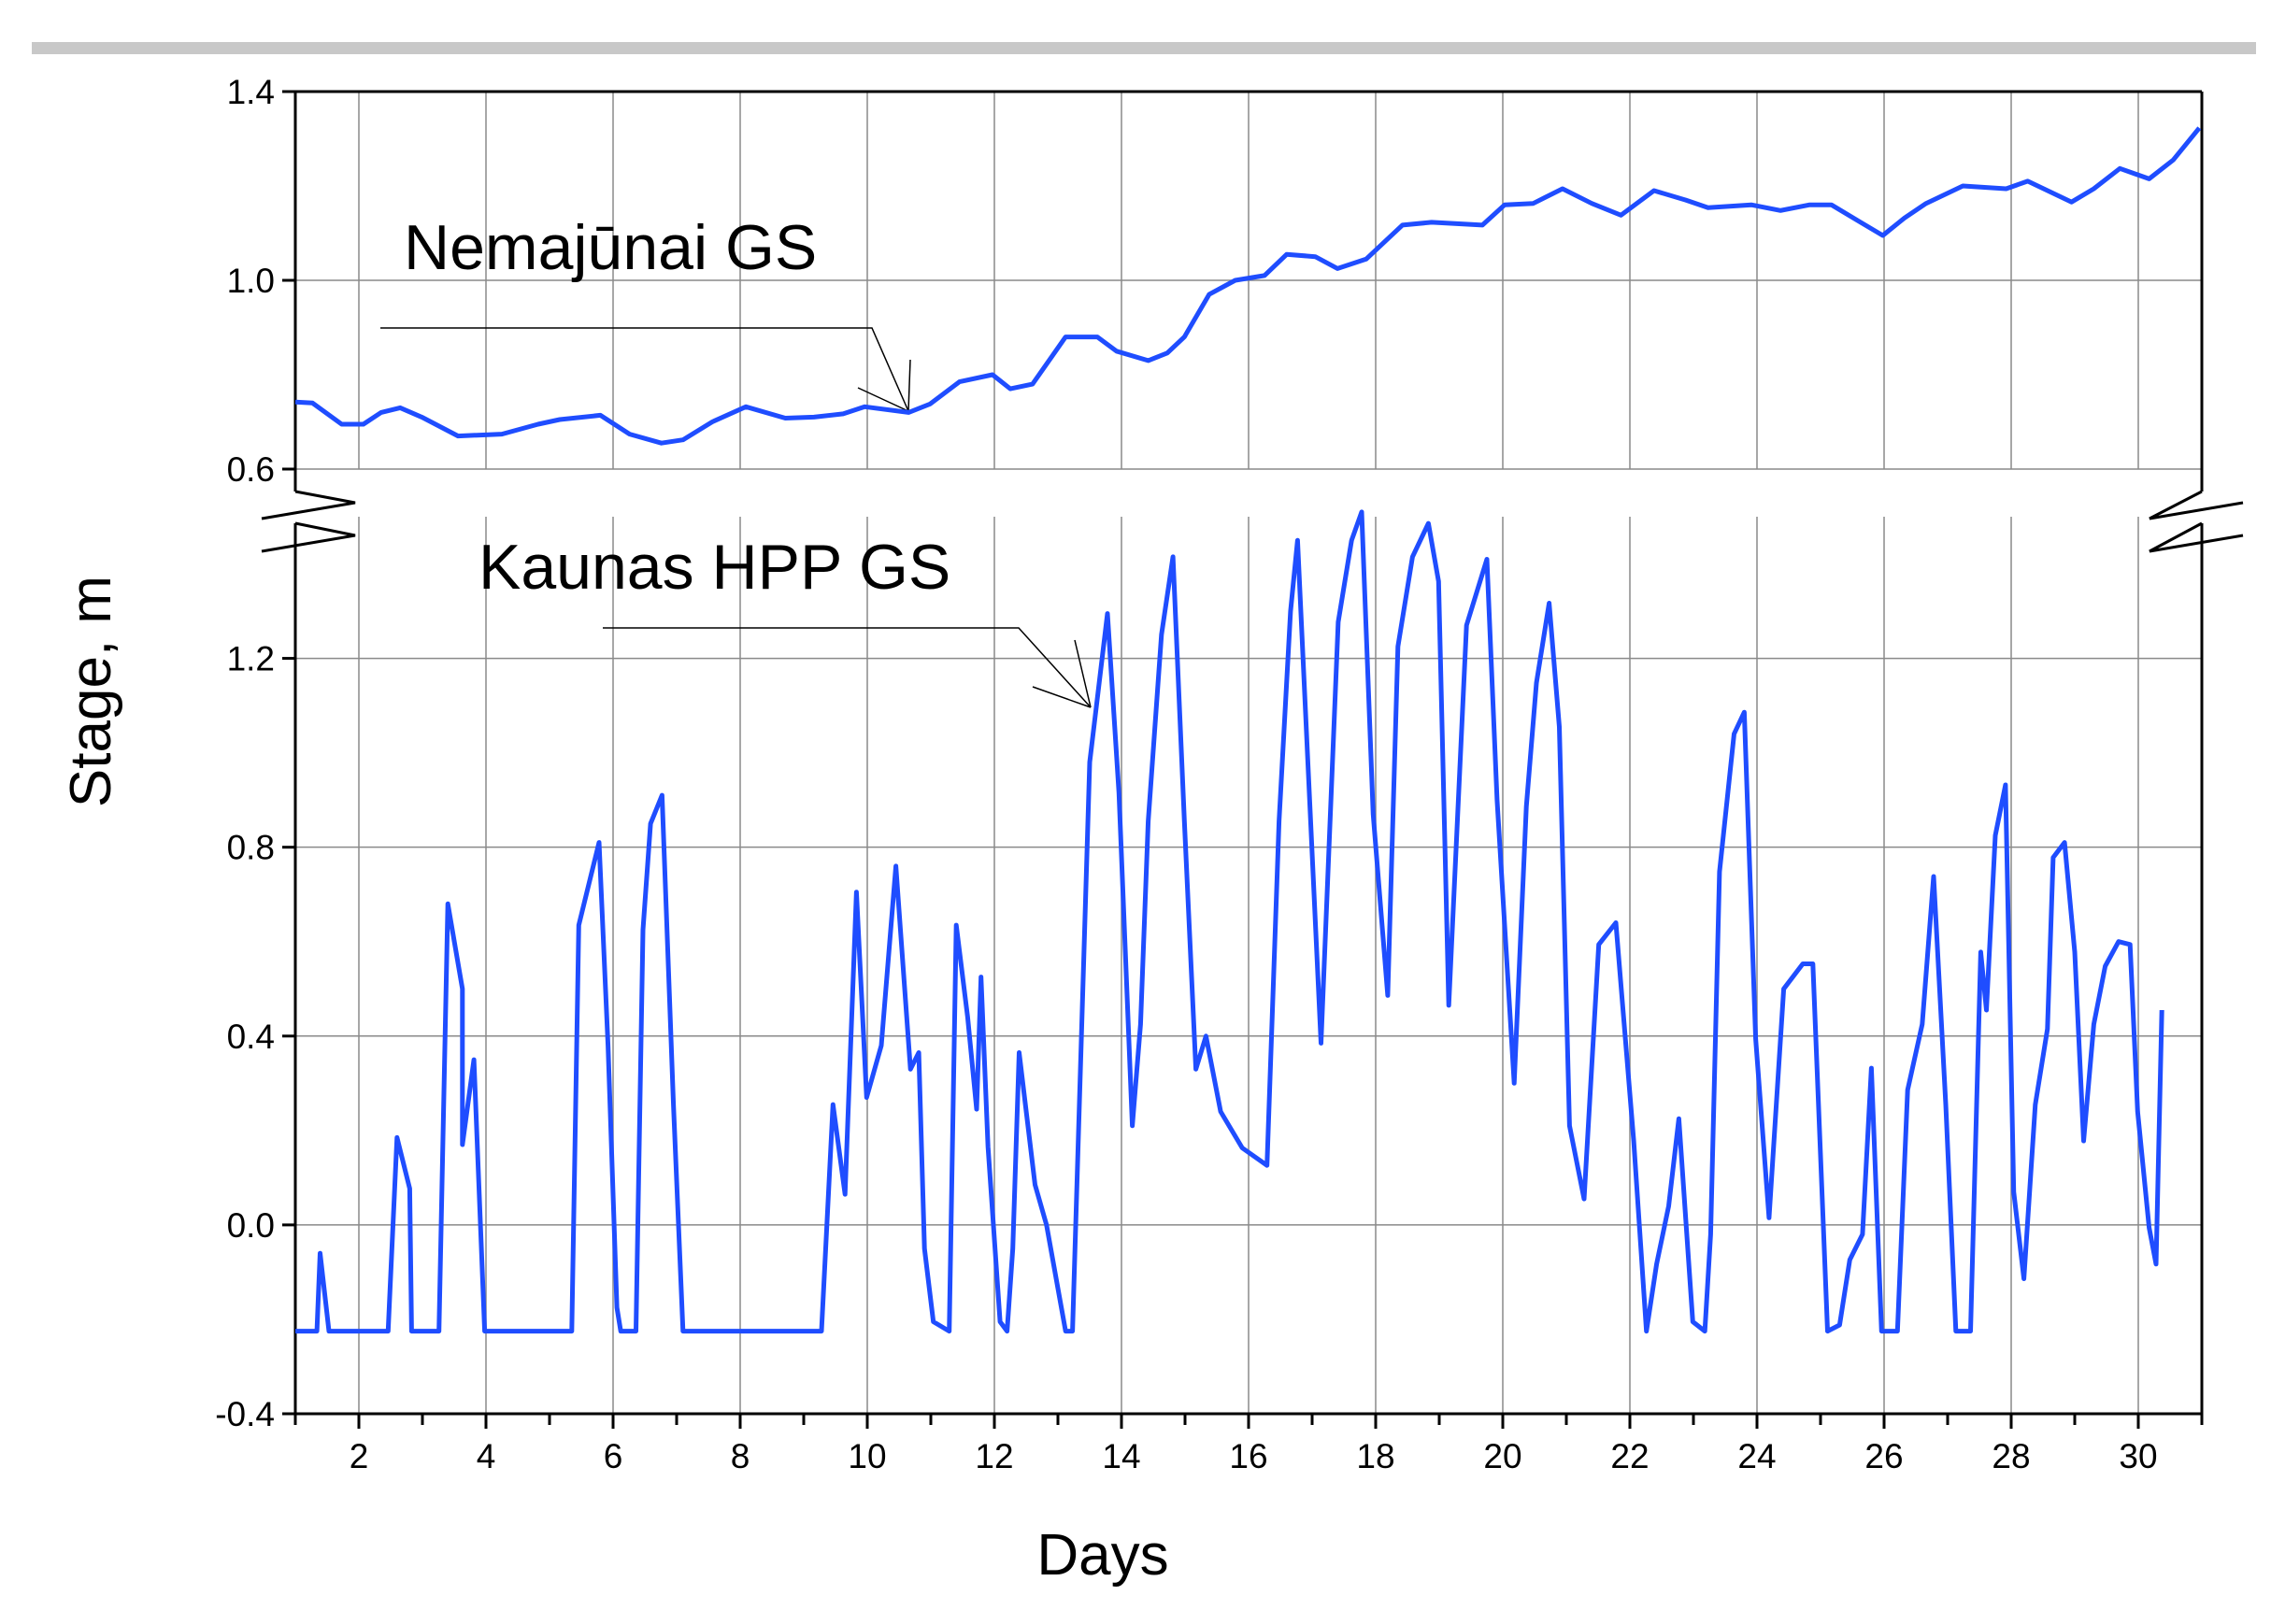 This screenshot has width=2271, height=1624. I want to click on x-tick-label: 14, so click(1121, 1456).